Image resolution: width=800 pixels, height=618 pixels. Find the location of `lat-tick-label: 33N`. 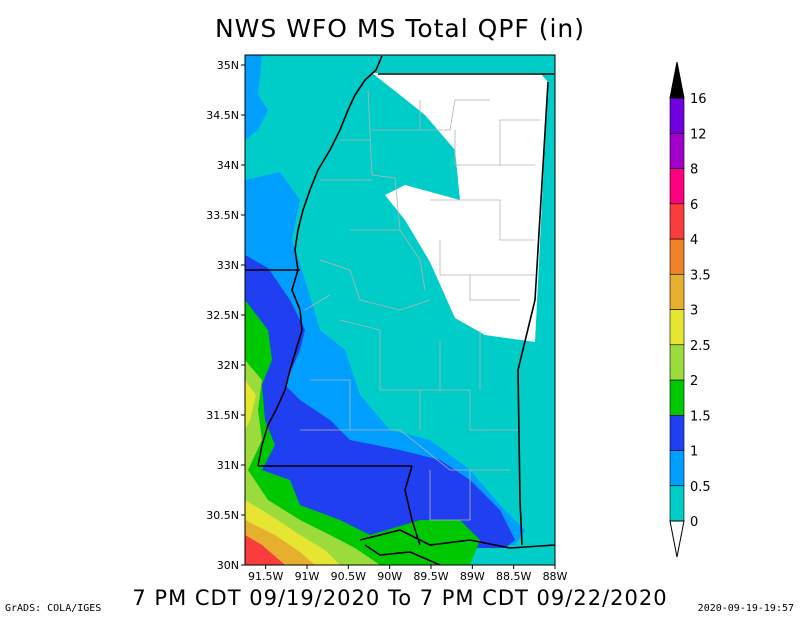

lat-tick-label: 33N is located at coordinates (228, 265).